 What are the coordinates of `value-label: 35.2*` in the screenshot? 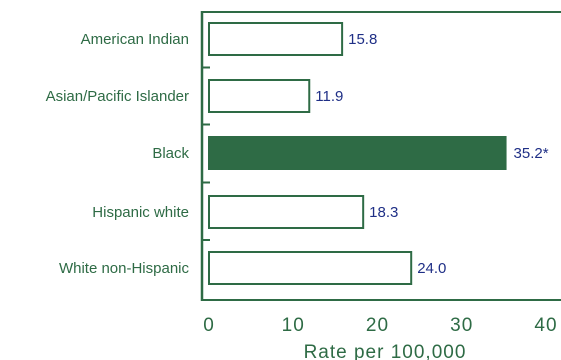 It's located at (531, 153).